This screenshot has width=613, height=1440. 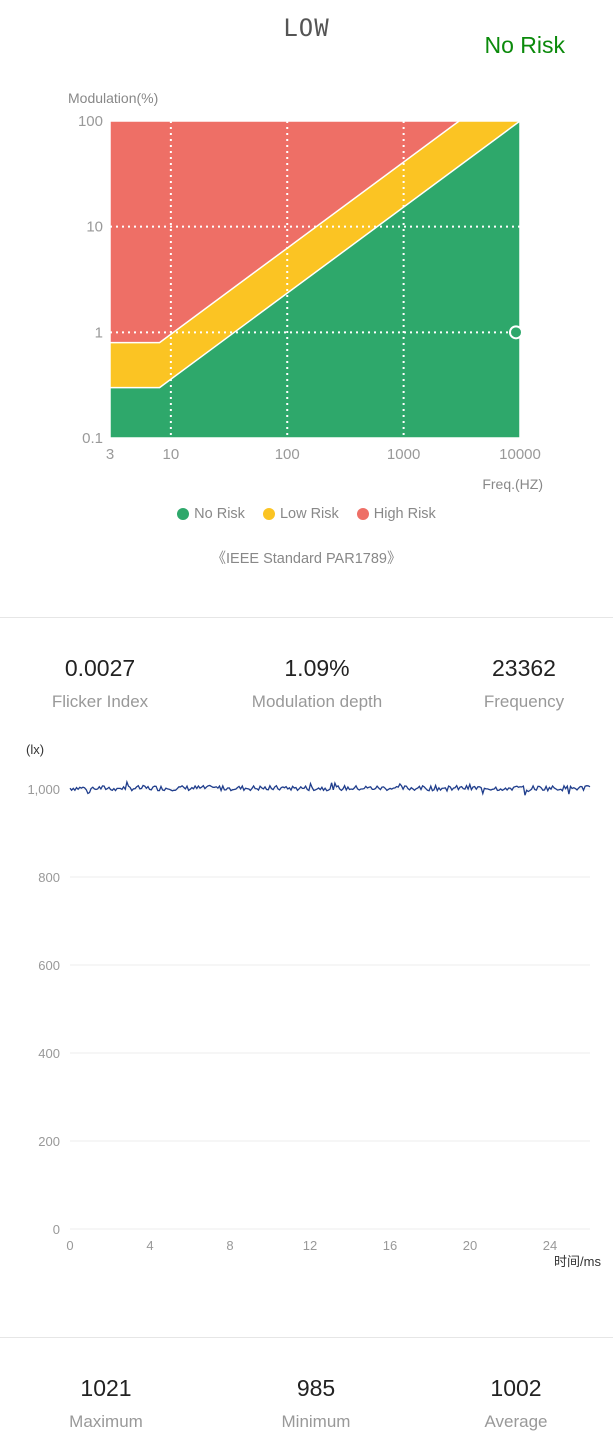 What do you see at coordinates (516, 1388) in the screenshot?
I see `average-value: 1002` at bounding box center [516, 1388].